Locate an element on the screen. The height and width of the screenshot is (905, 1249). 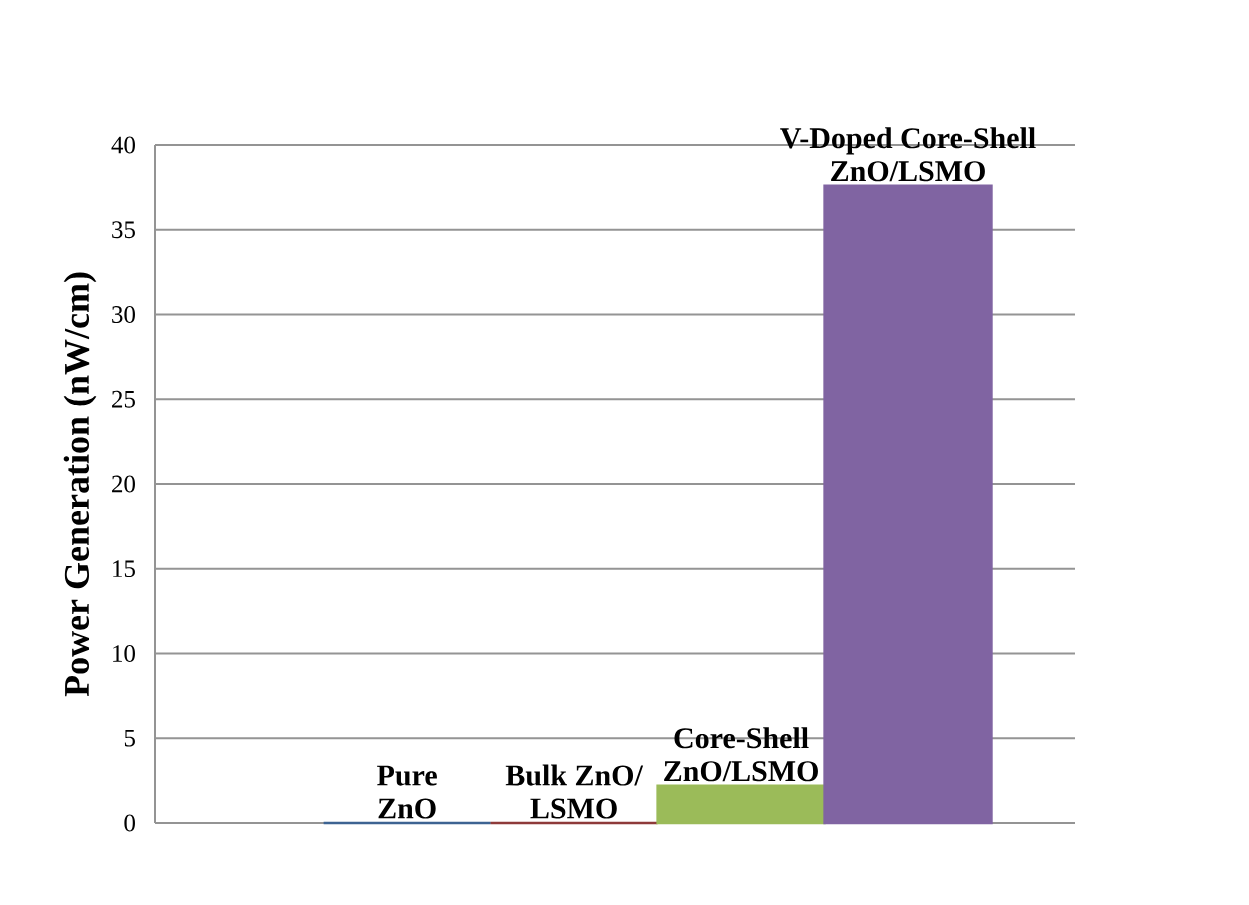
y-tick-label: 0 is located at coordinates (129, 823).